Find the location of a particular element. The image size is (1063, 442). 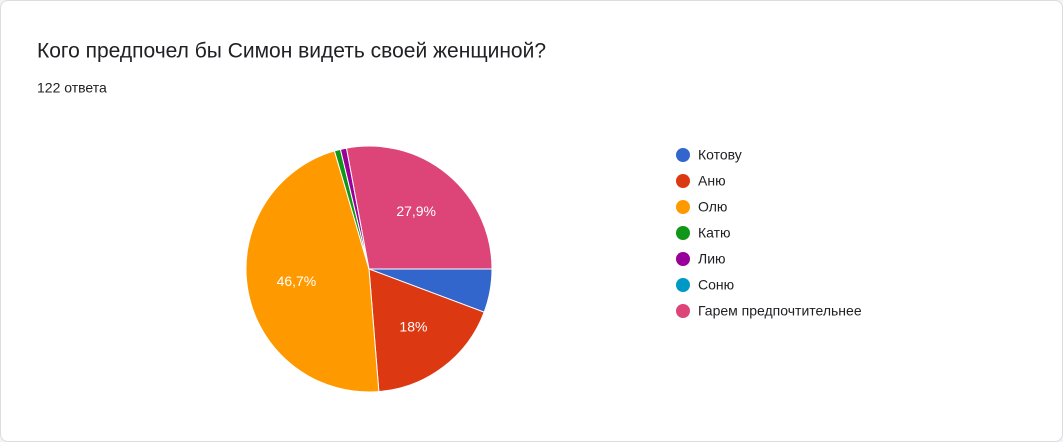

legend-label: Соню is located at coordinates (716, 285).